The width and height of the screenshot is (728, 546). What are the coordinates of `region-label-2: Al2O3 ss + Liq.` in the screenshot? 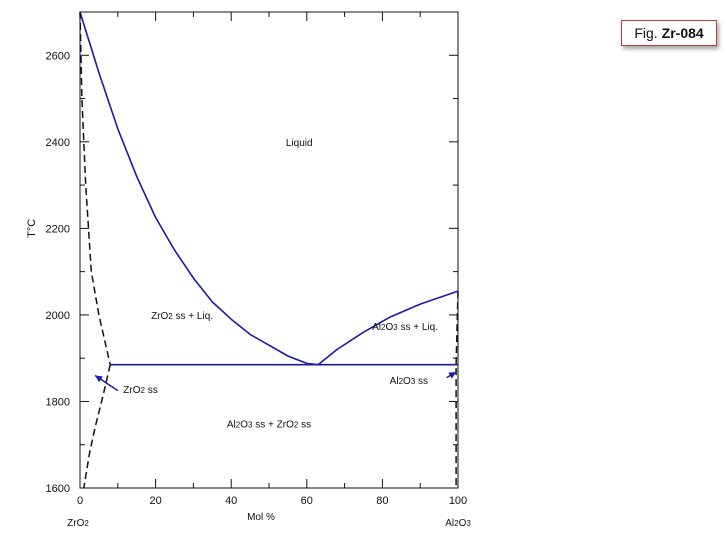 It's located at (405, 327).